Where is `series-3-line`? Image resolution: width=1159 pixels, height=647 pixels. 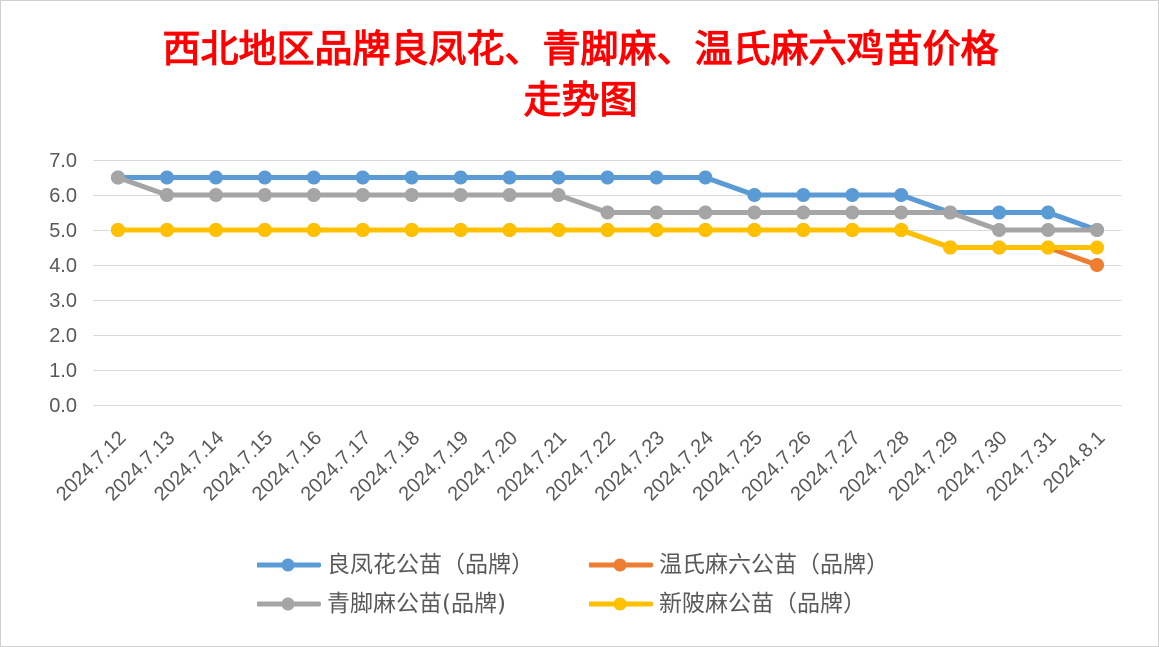
series-3-line is located at coordinates (607, 204).